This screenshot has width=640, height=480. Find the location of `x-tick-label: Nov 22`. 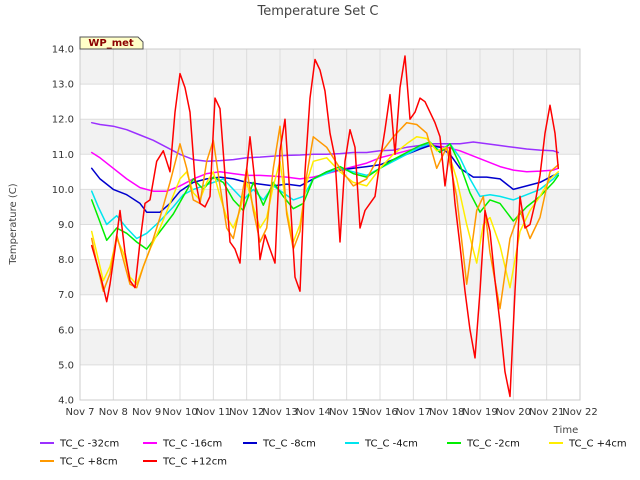

x-tick-label: Nov 22 is located at coordinates (579, 412).